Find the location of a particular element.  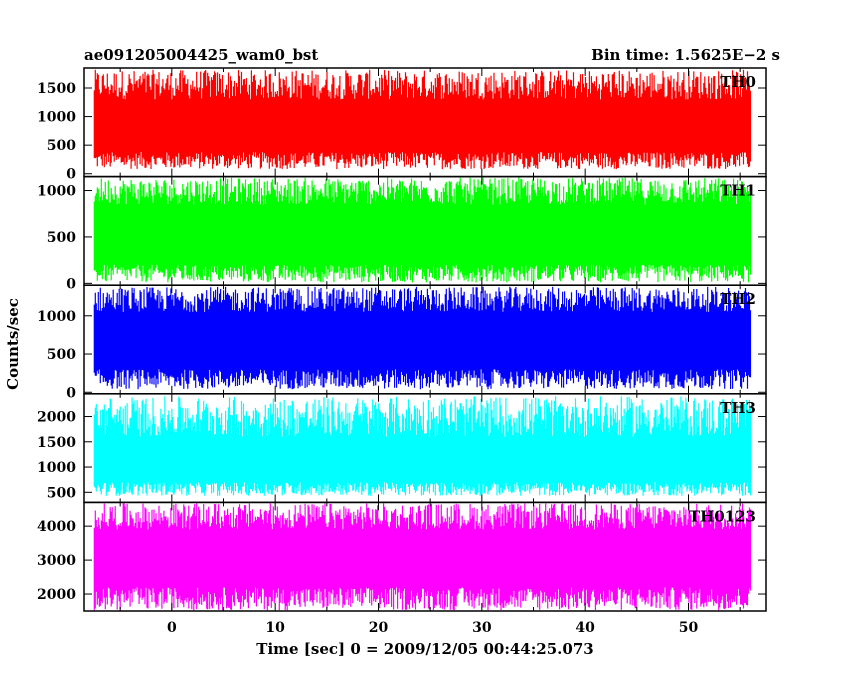

series-trace-th1 is located at coordinates (422, 230).